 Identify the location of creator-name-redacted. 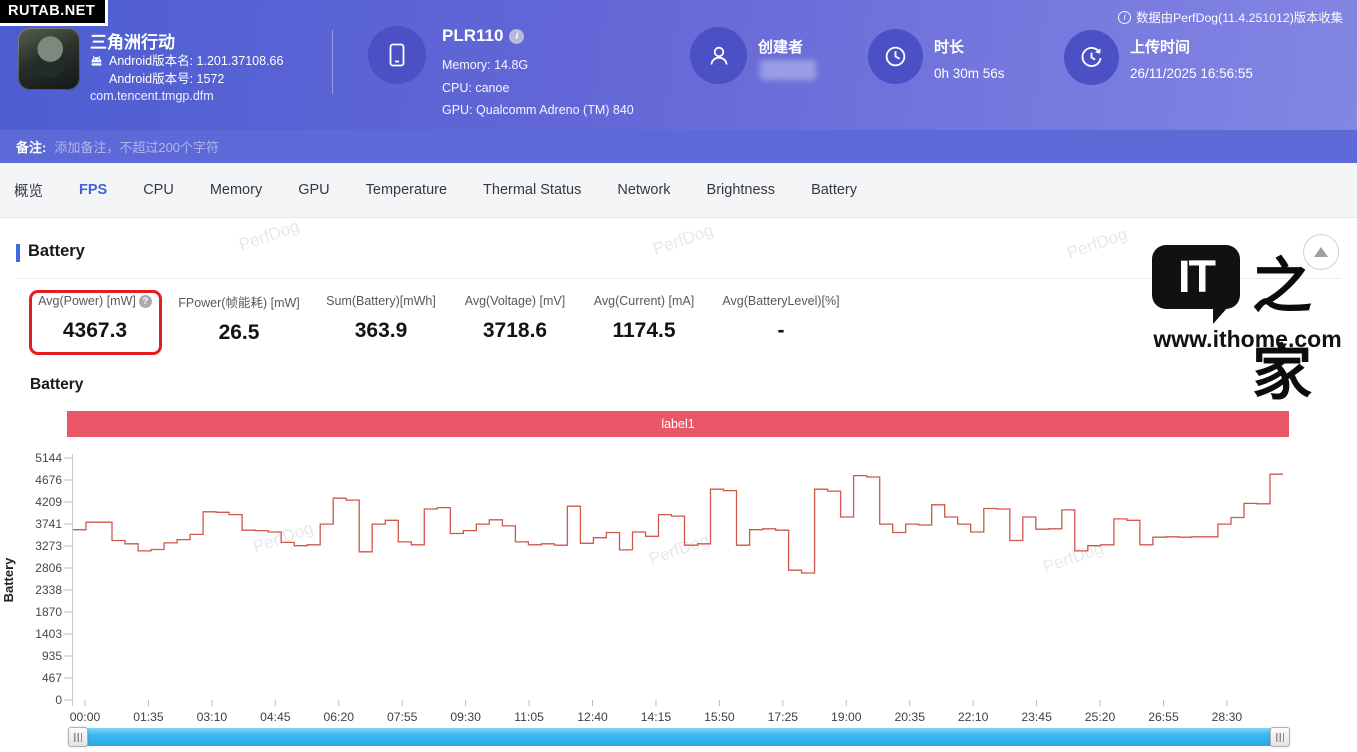
(788, 70).